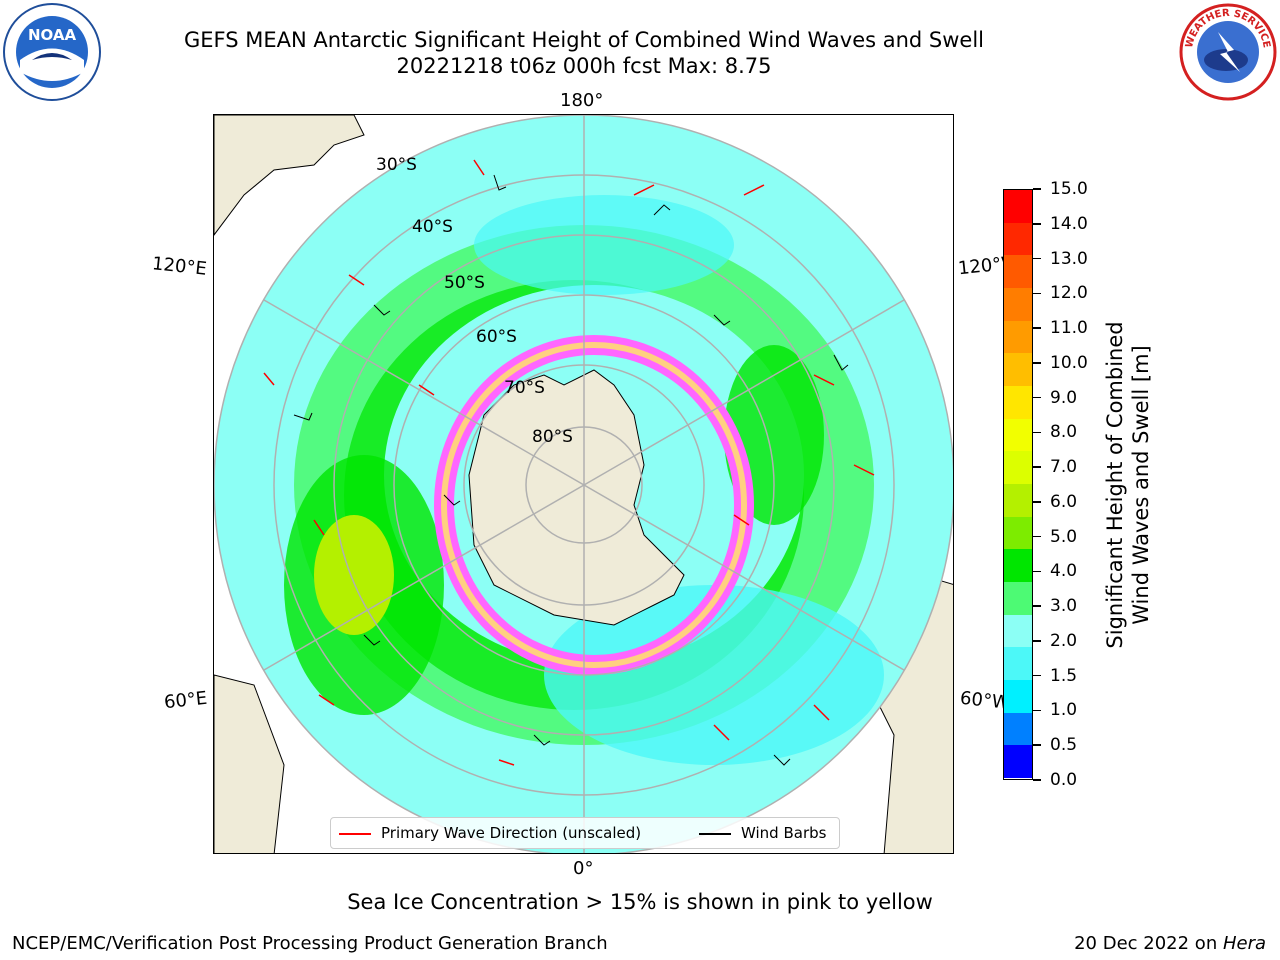  I want to click on colorbar-tick-label: 6.0, so click(1055, 502).